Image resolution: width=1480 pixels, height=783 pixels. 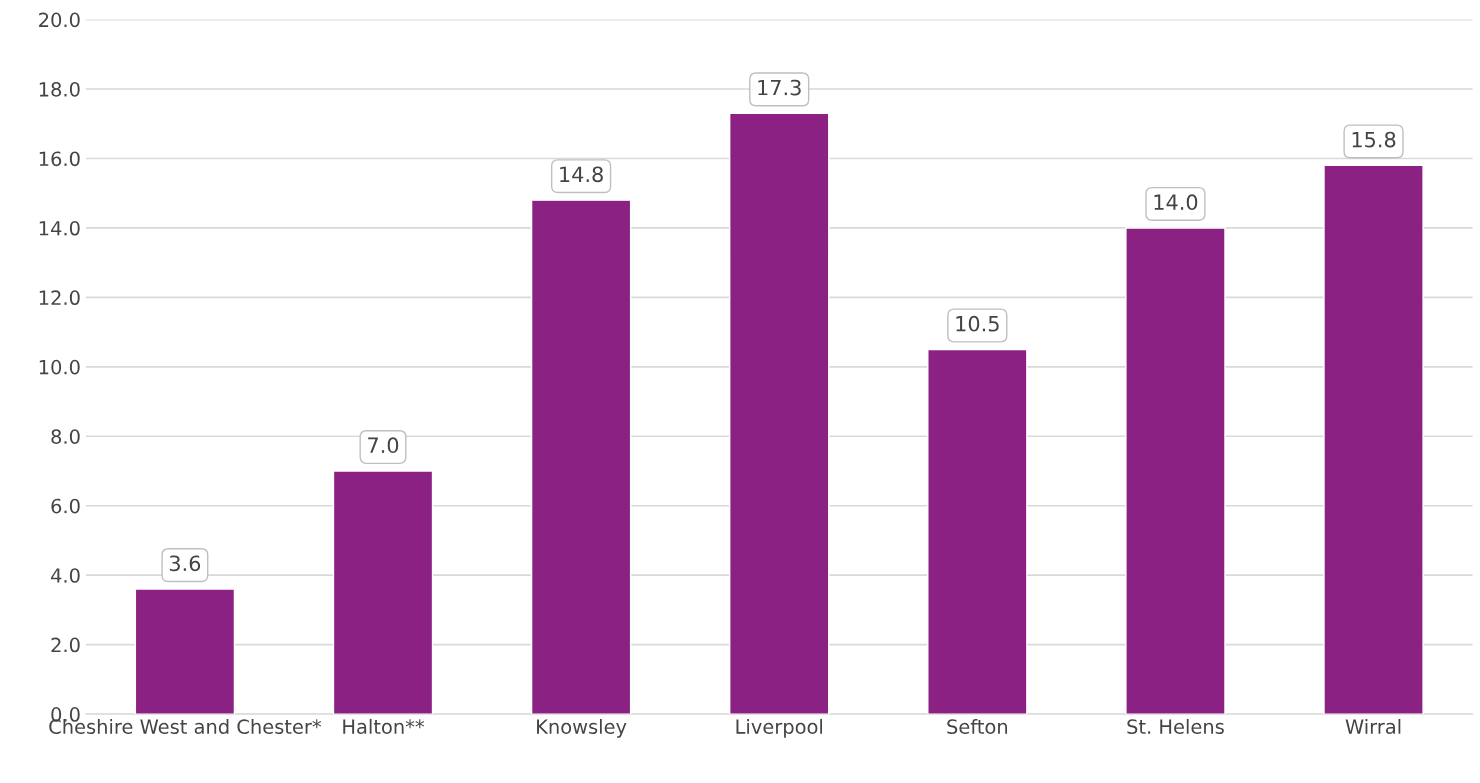 What do you see at coordinates (65, 645) in the screenshot?
I see `y-tick-label: 2.0` at bounding box center [65, 645].